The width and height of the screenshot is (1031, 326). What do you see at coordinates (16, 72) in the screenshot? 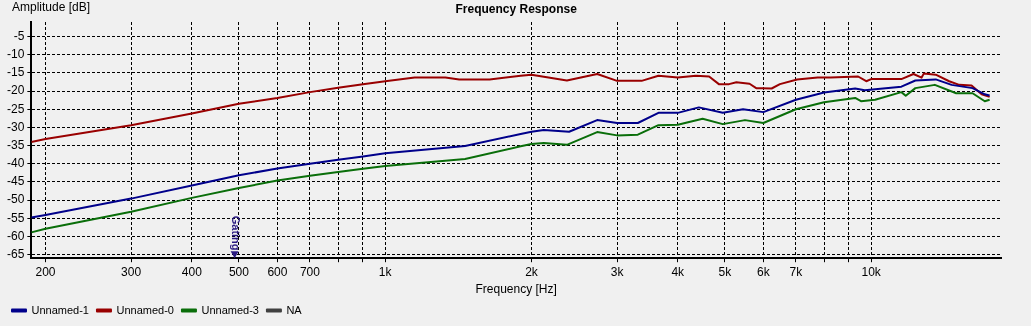
I see `y-tick-label: -15` at bounding box center [16, 72].